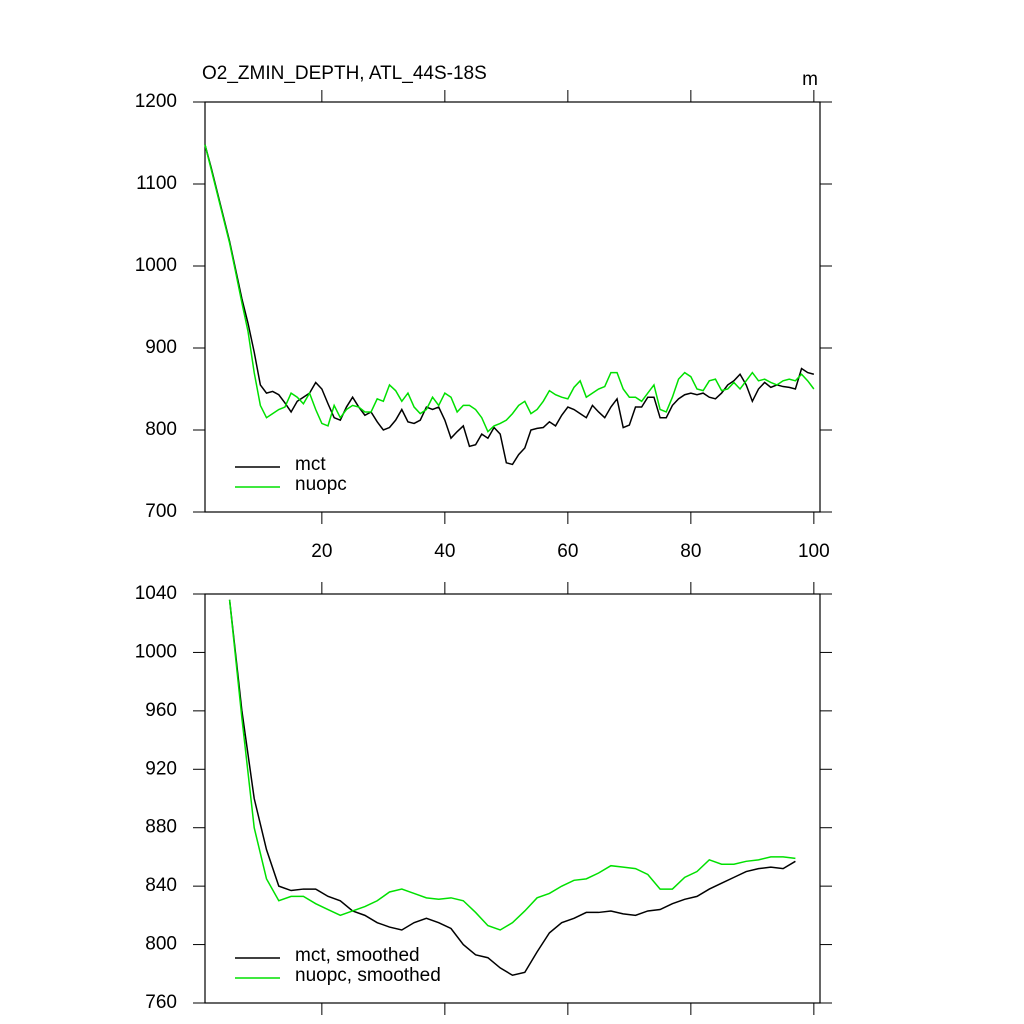  I want to click on chart-title: O2_ZMIN_DEPTH, ATL_44S-18S, so click(344, 73).